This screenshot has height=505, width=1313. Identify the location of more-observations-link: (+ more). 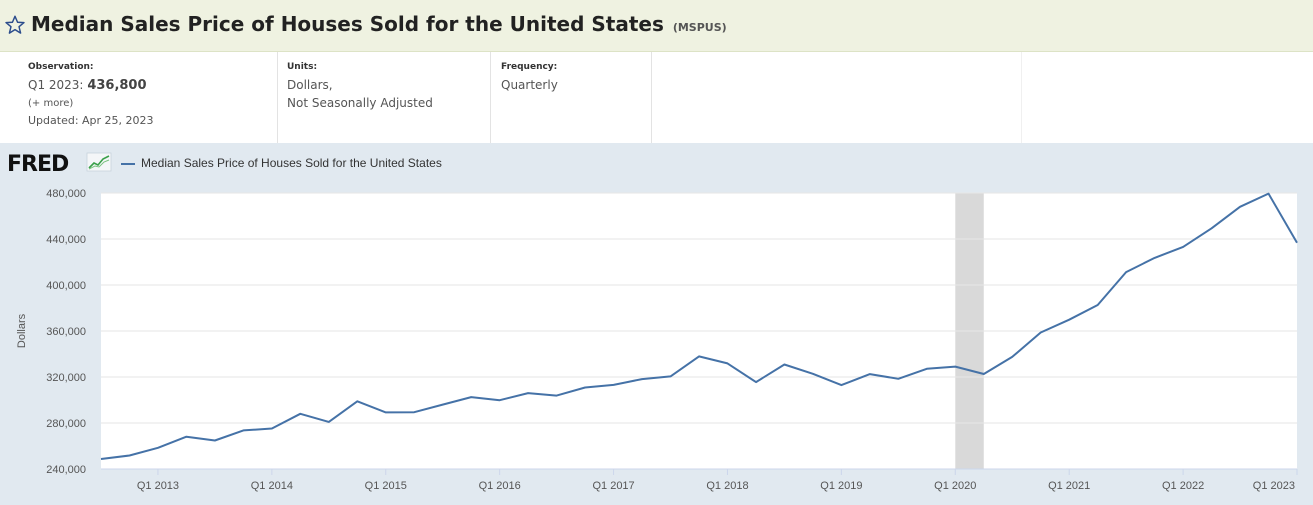
(51, 103).